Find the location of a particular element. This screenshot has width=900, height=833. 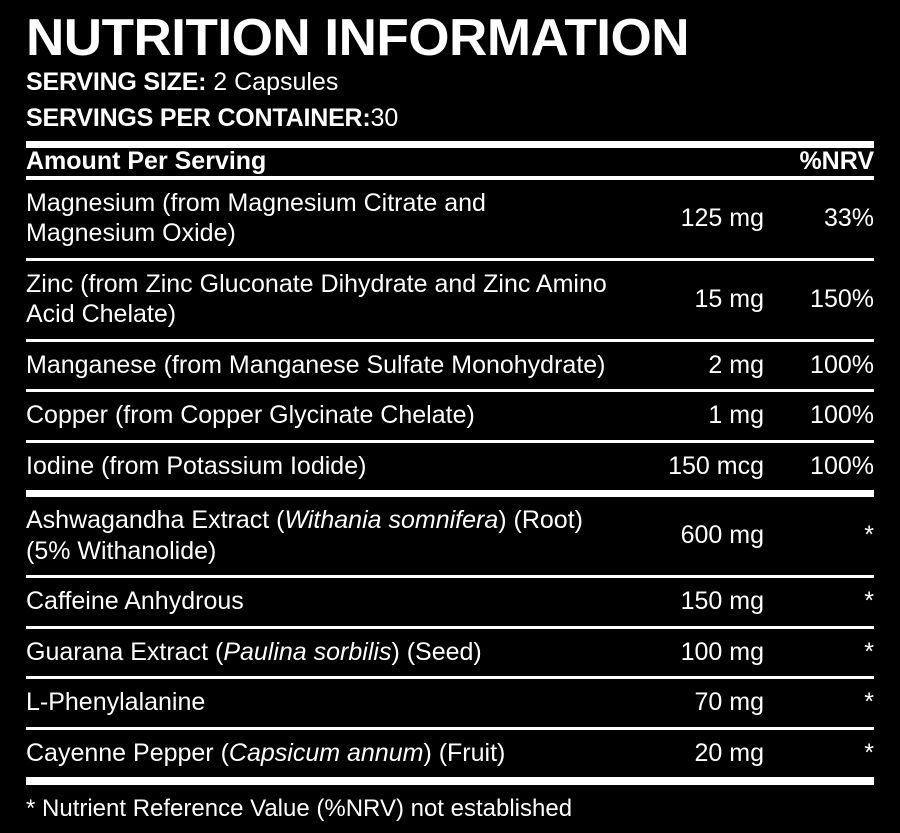

scientific-name: Capsicum annum is located at coordinates (326, 752).